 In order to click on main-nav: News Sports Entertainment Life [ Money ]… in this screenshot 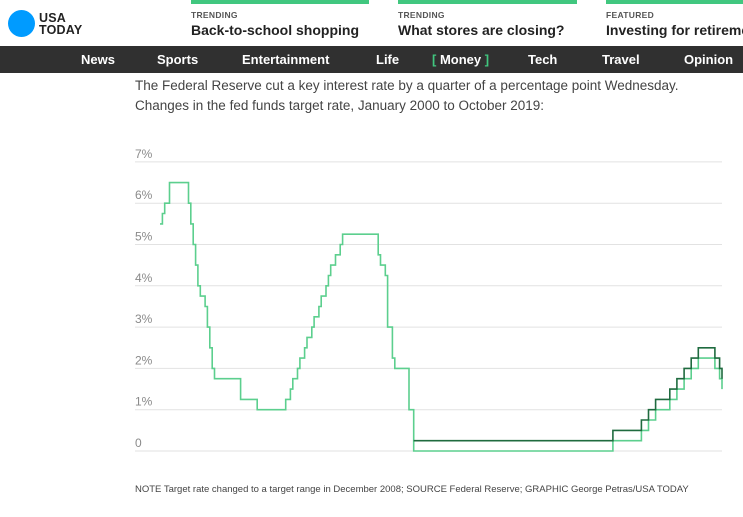, I will do `click(371, 59)`.